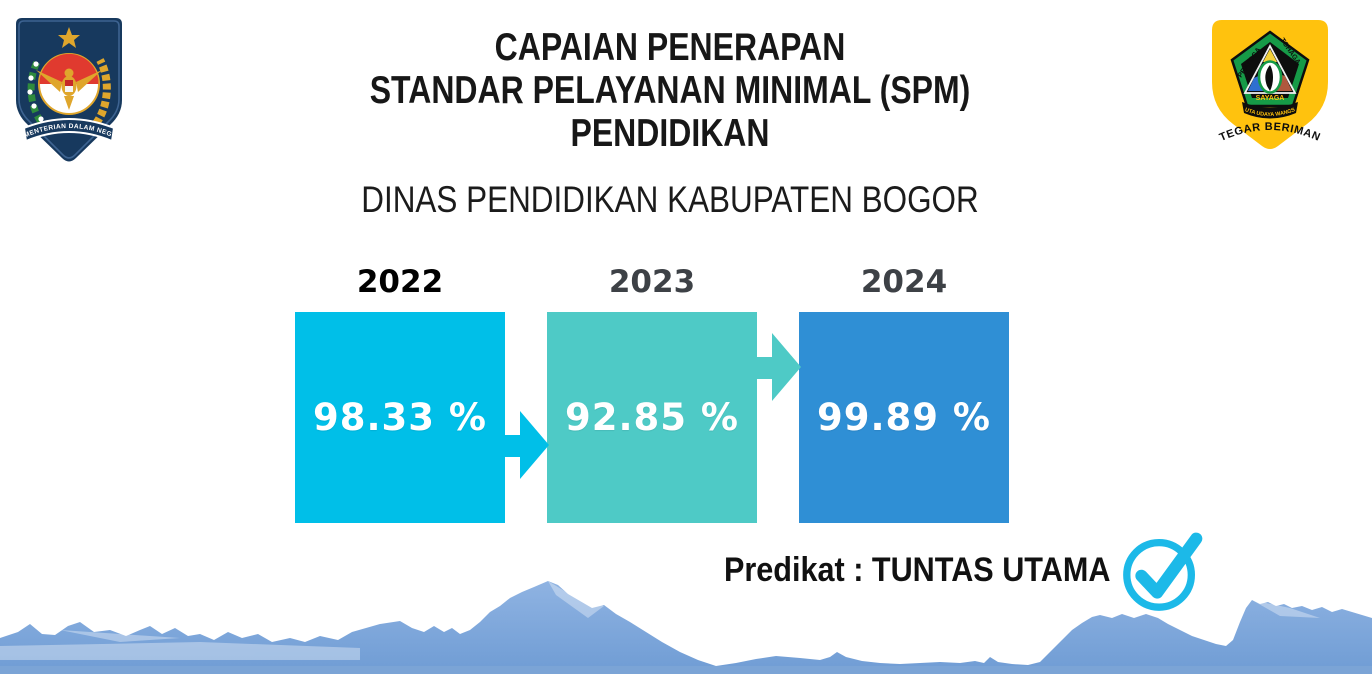 This screenshot has width=1372, height=674. Describe the element at coordinates (916, 569) in the screenshot. I see `predikat-label: Predikat : TUNTAS UTAMA` at that location.